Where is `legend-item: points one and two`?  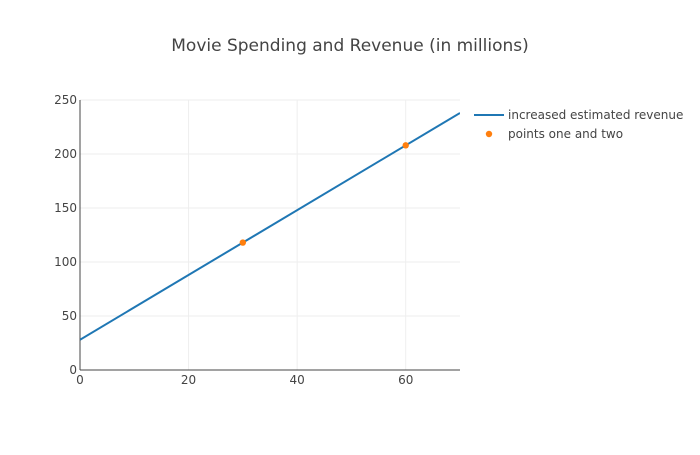 legend-item: points one and two is located at coordinates (554, 134).